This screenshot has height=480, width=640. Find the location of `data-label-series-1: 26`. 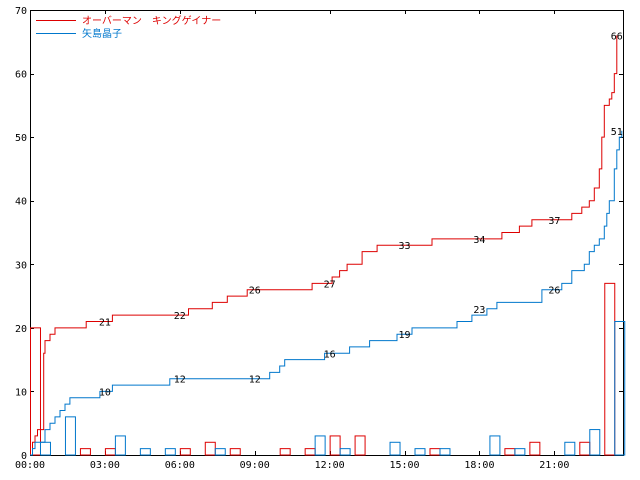

data-label-series-1: 26 is located at coordinates (255, 291).